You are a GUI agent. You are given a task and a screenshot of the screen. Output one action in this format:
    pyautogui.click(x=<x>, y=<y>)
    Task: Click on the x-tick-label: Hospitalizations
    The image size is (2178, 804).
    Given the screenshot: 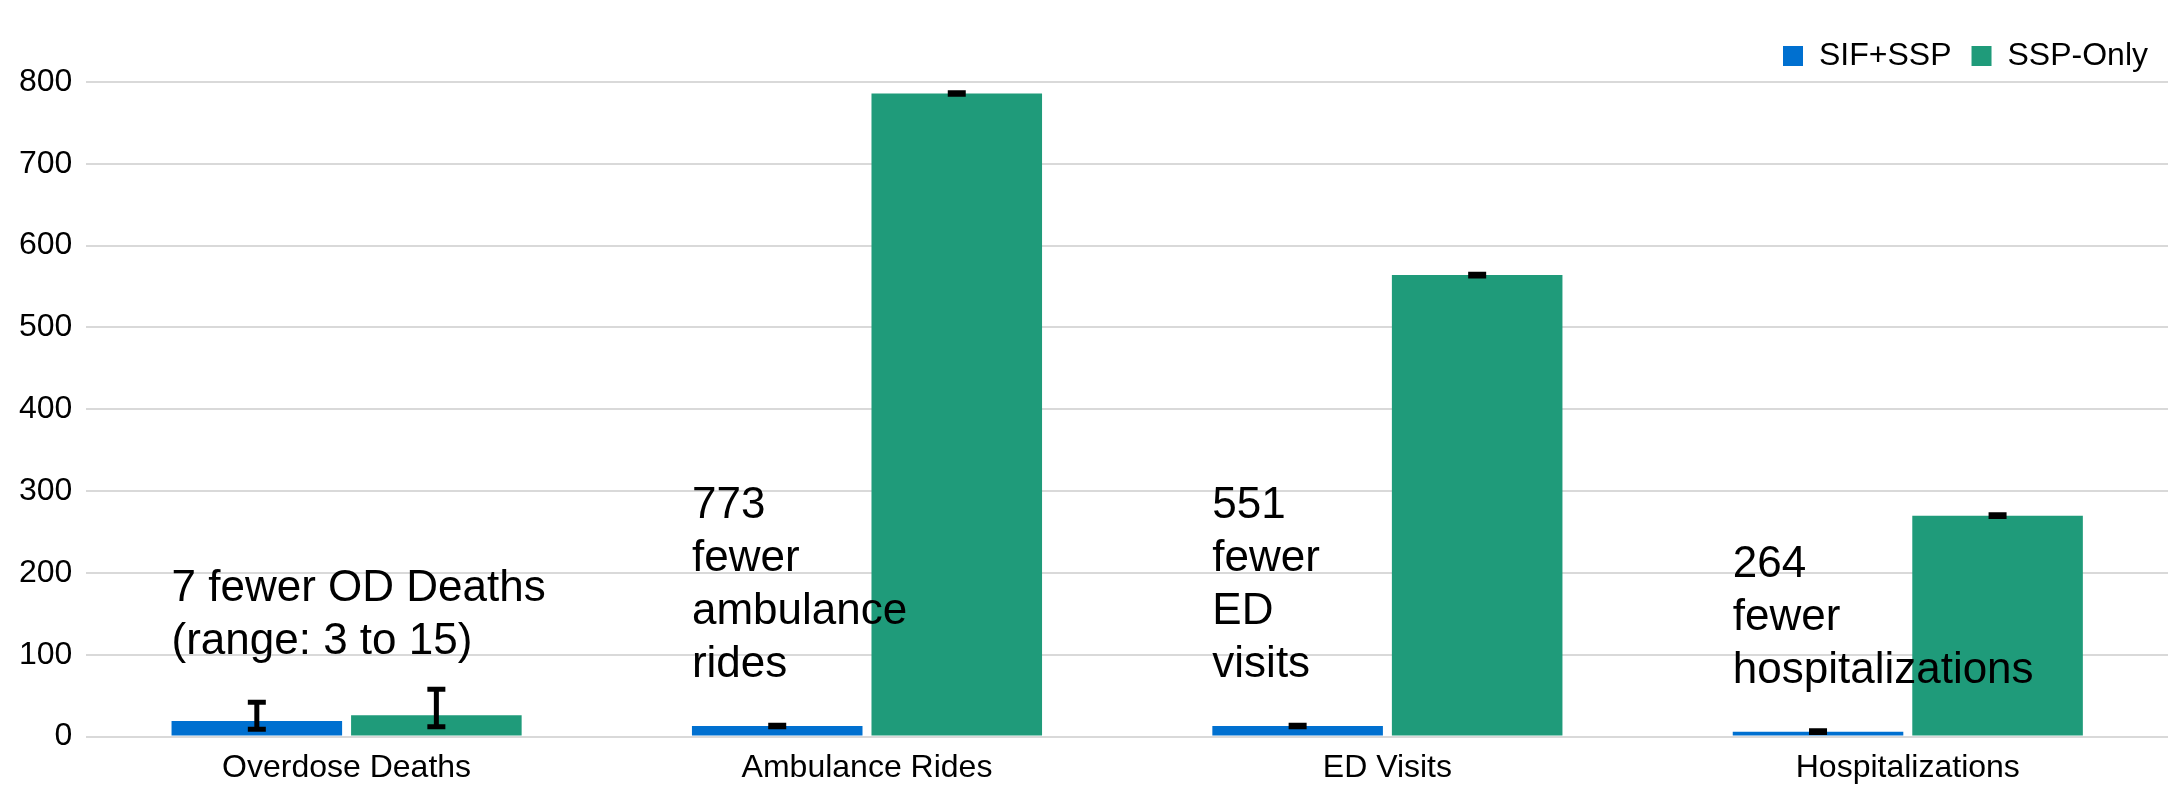 What is the action you would take?
    pyautogui.click(x=1907, y=765)
    